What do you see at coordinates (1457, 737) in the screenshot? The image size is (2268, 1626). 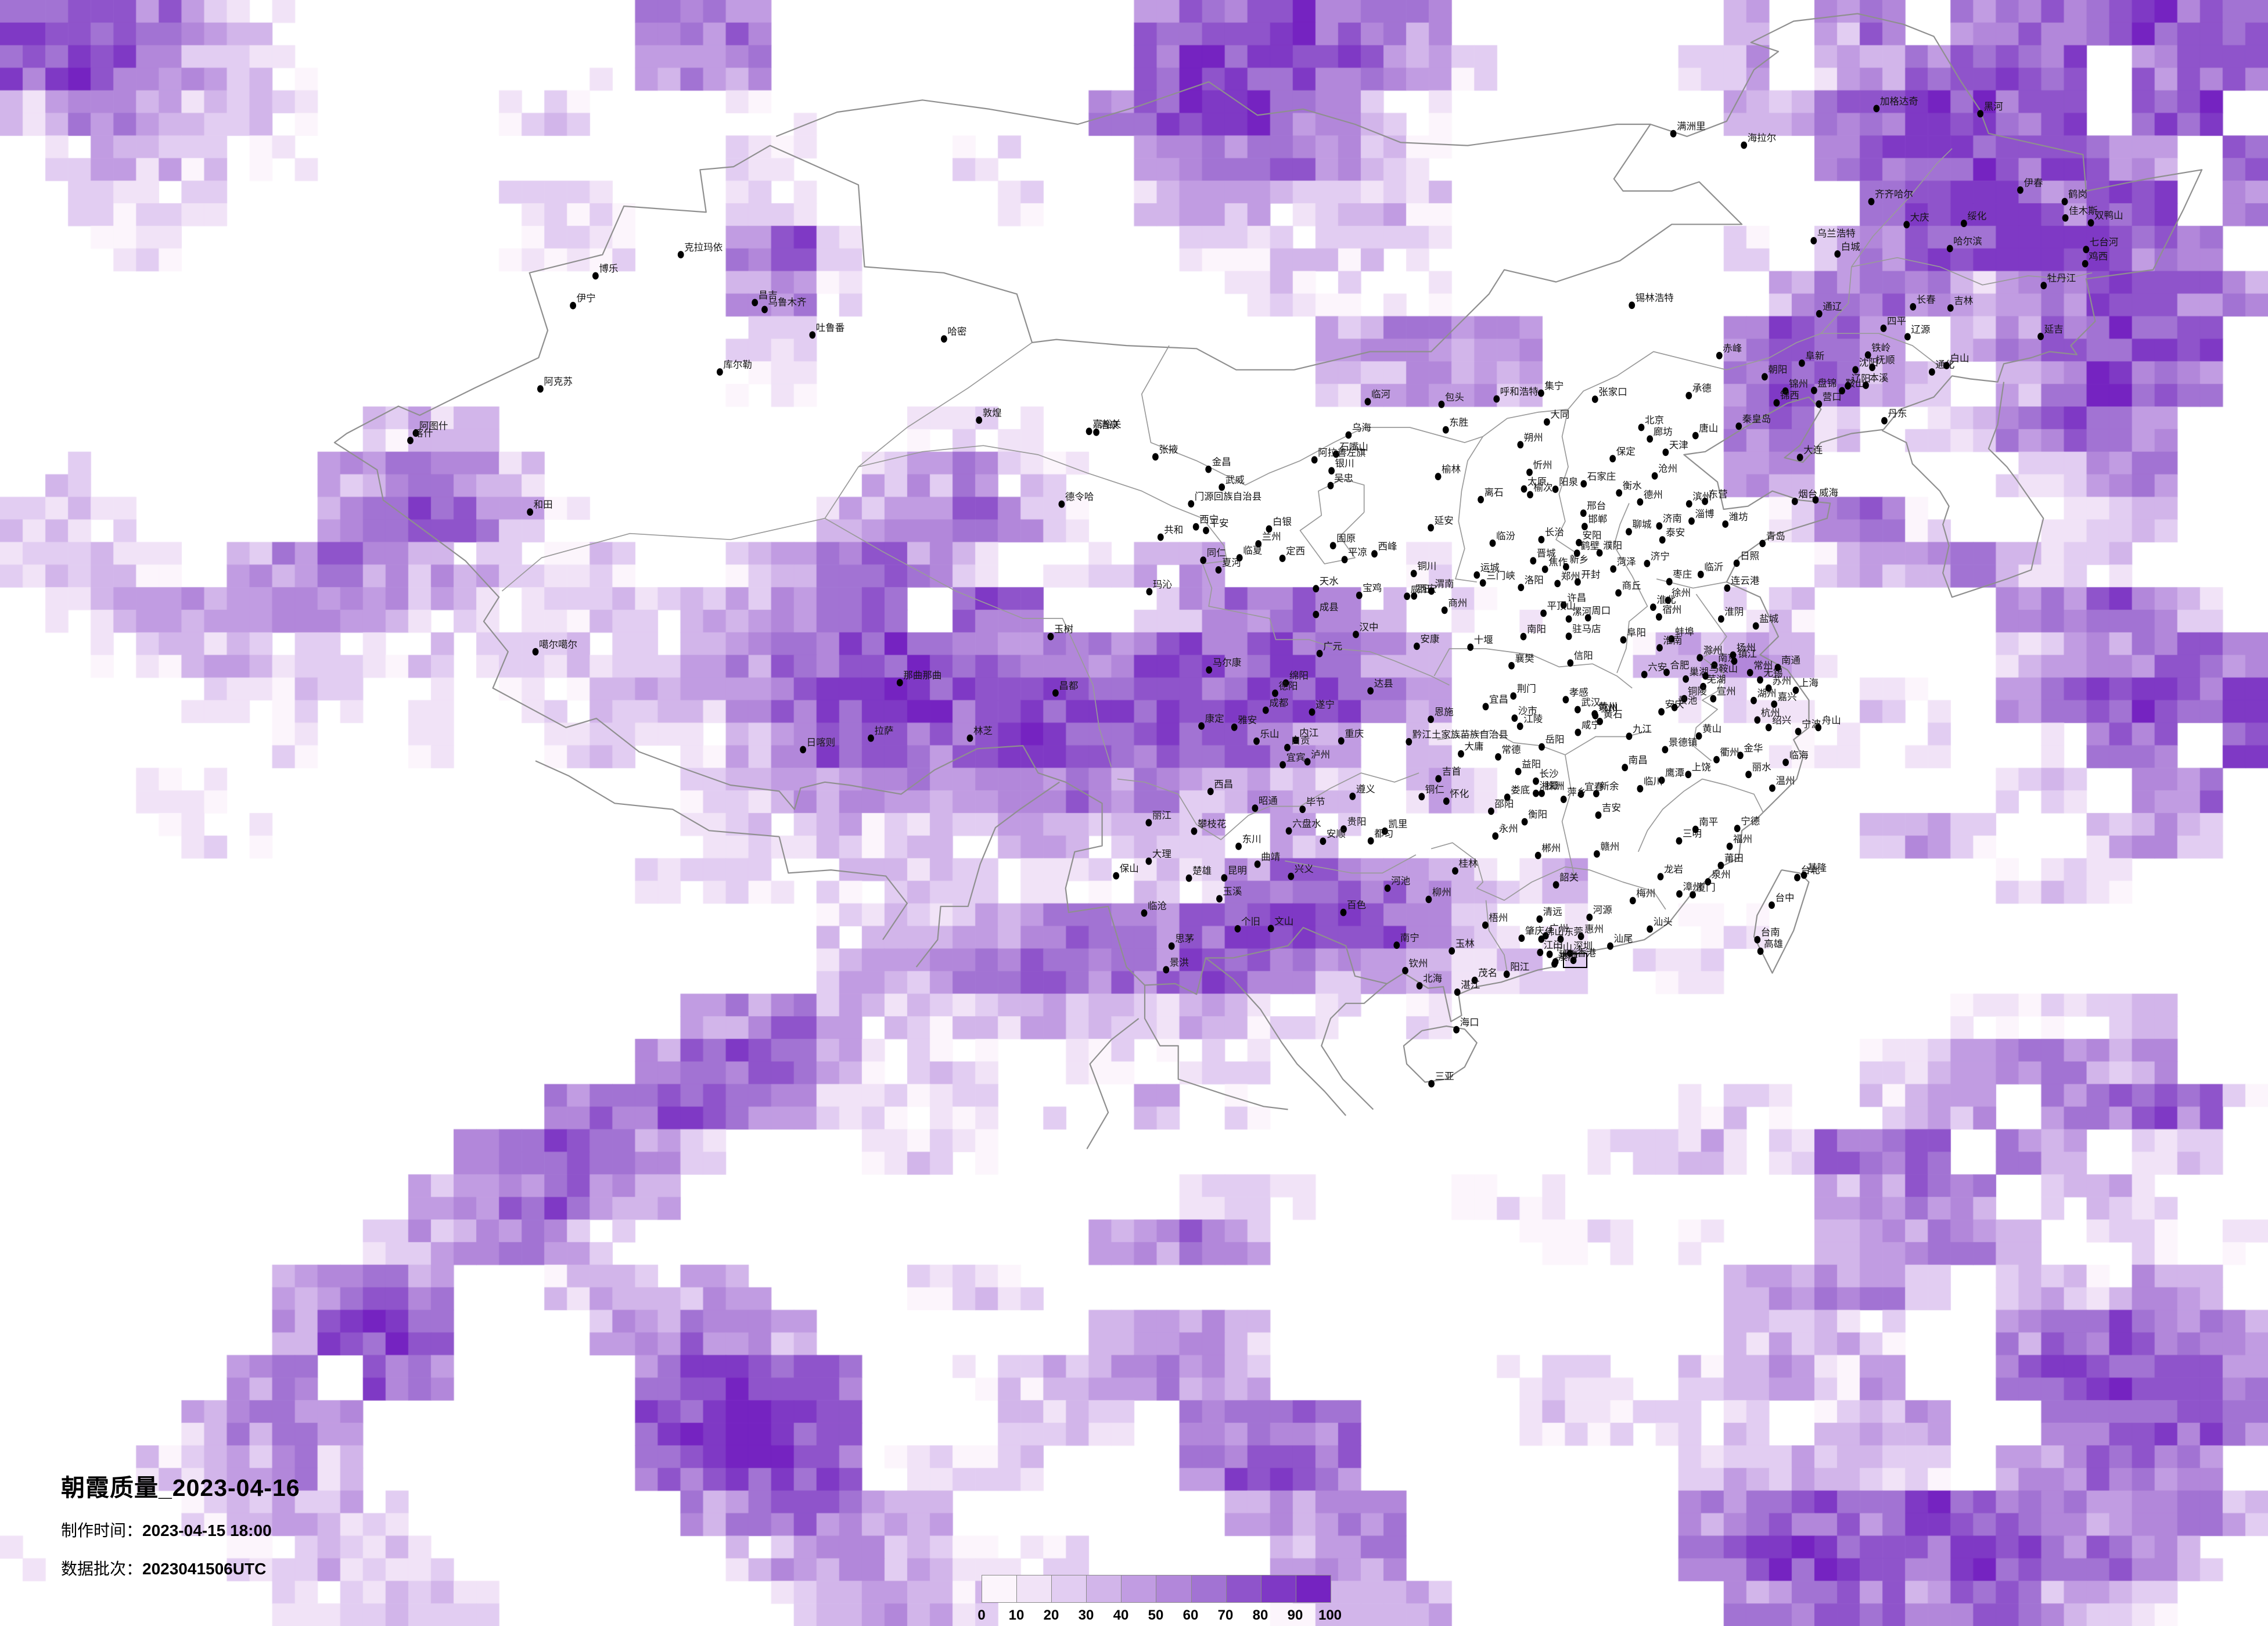 I see `city-marker: 黔江土家族苗族自治县` at bounding box center [1457, 737].